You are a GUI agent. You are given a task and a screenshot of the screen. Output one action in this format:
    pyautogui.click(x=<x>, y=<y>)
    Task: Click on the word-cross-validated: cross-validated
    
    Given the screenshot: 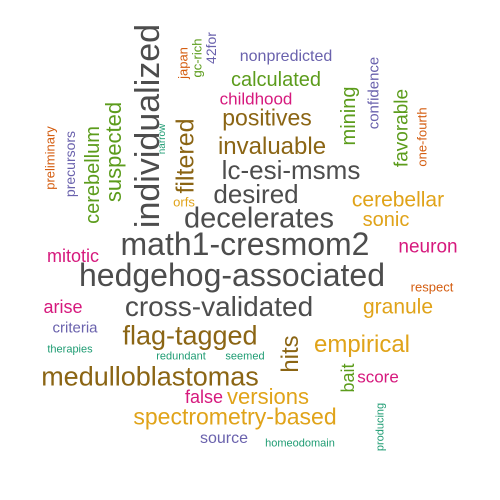 What is the action you would take?
    pyautogui.click(x=219, y=306)
    